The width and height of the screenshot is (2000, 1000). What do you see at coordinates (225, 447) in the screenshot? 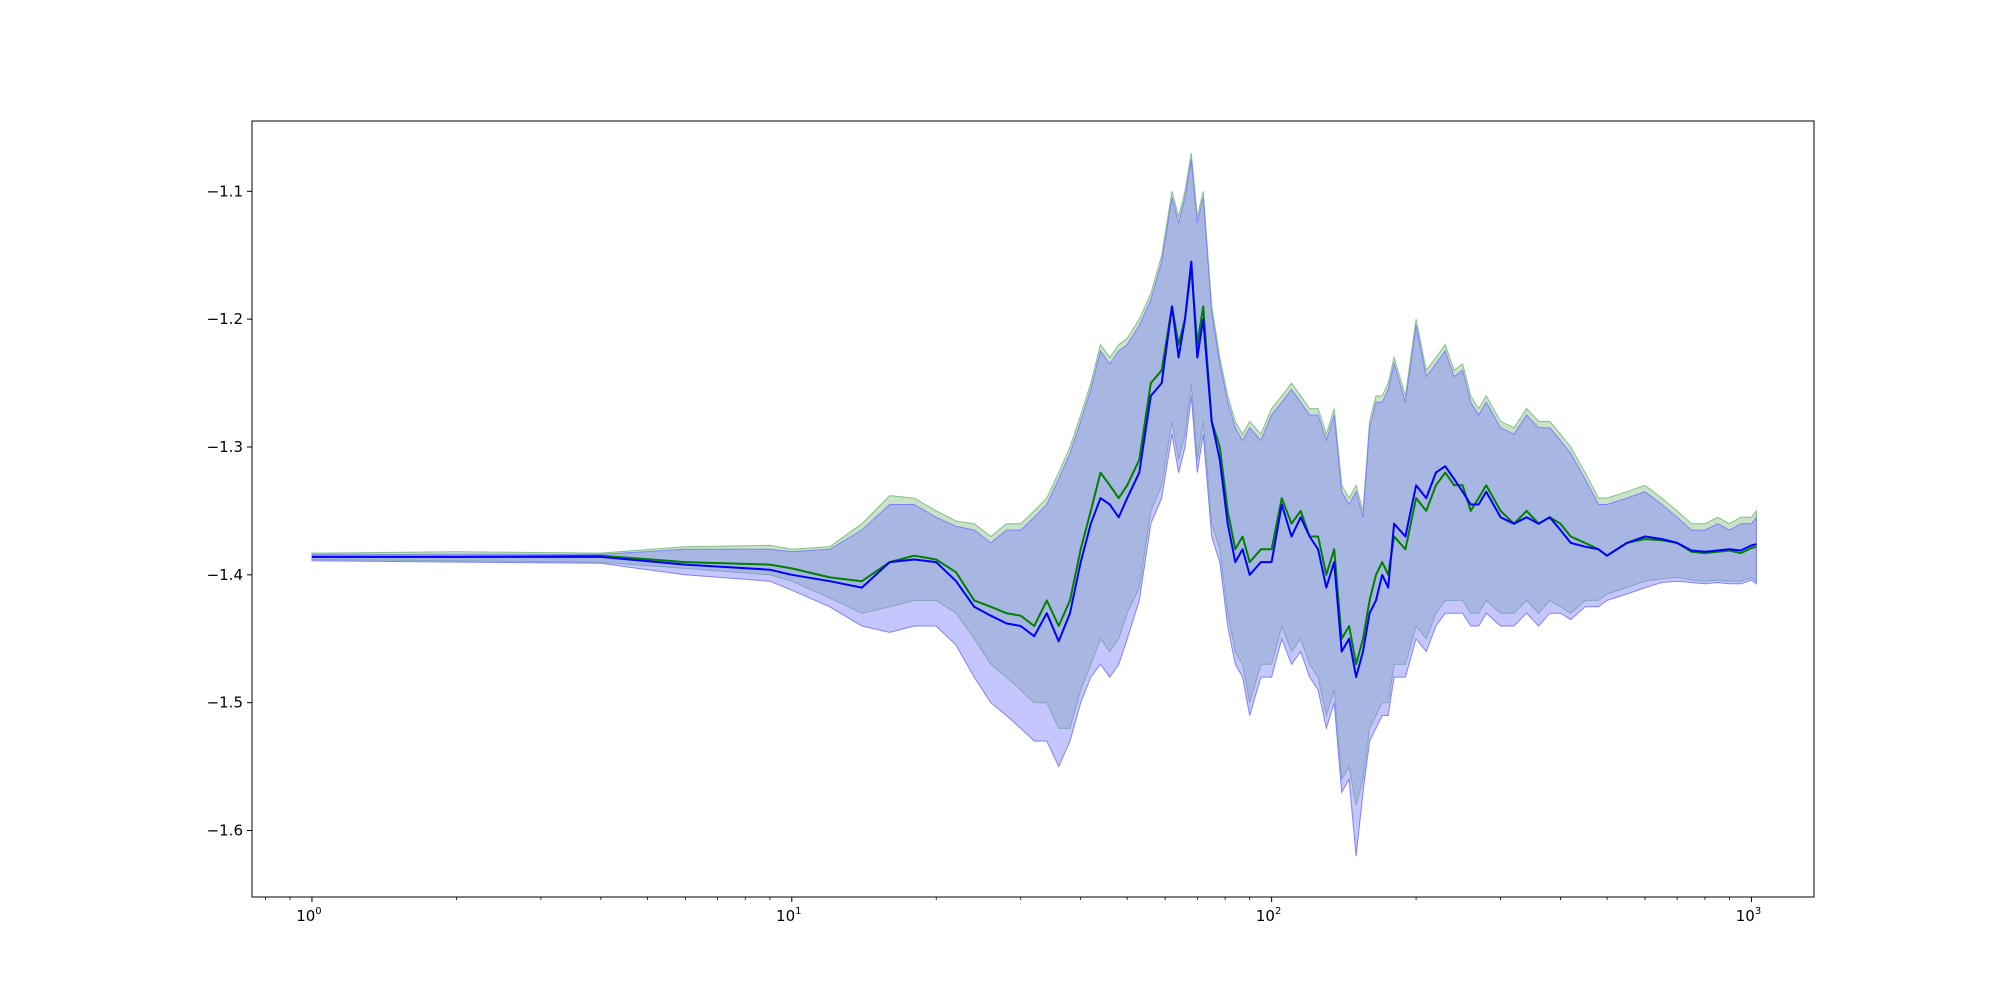
I see `y-tick-label: −1.3` at bounding box center [225, 447].